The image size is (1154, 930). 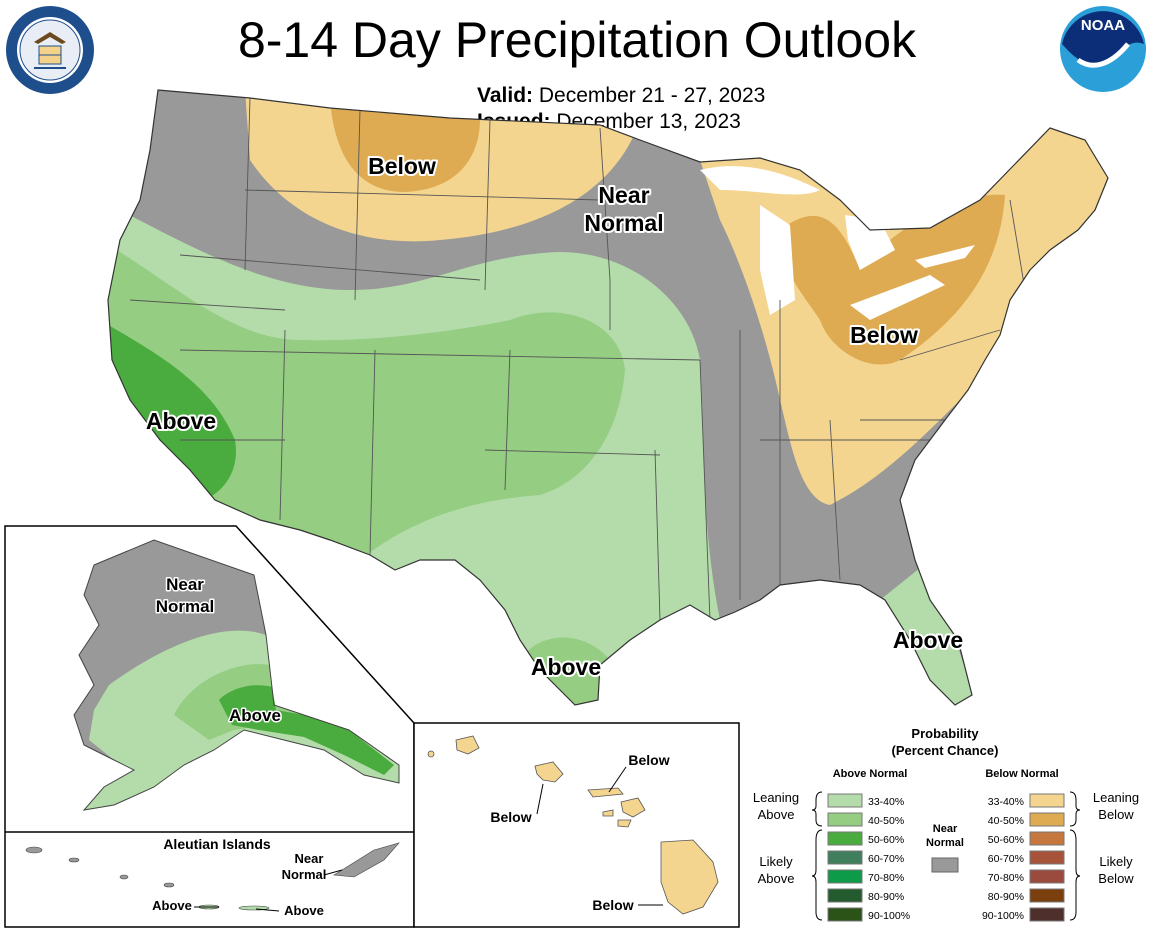 I want to click on legend-likely-below-1: Likely, so click(x=1116, y=861).